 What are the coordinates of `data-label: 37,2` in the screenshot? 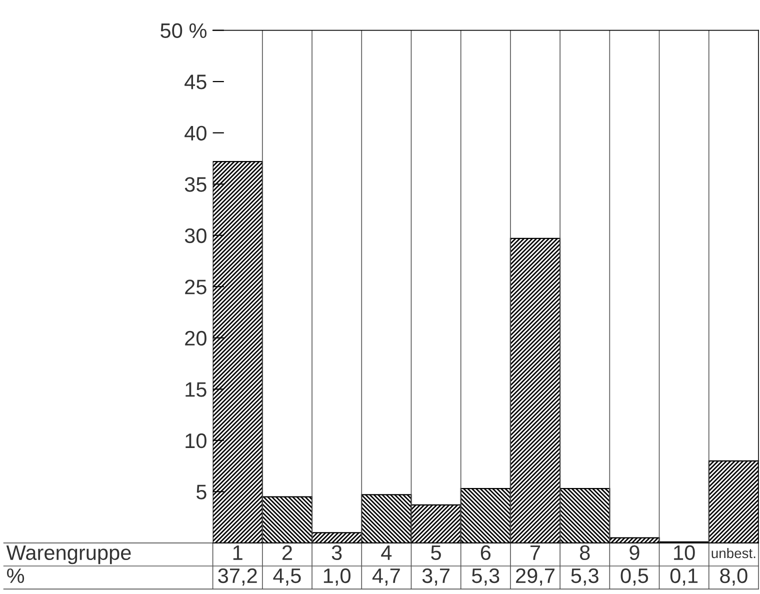 It's located at (237, 577).